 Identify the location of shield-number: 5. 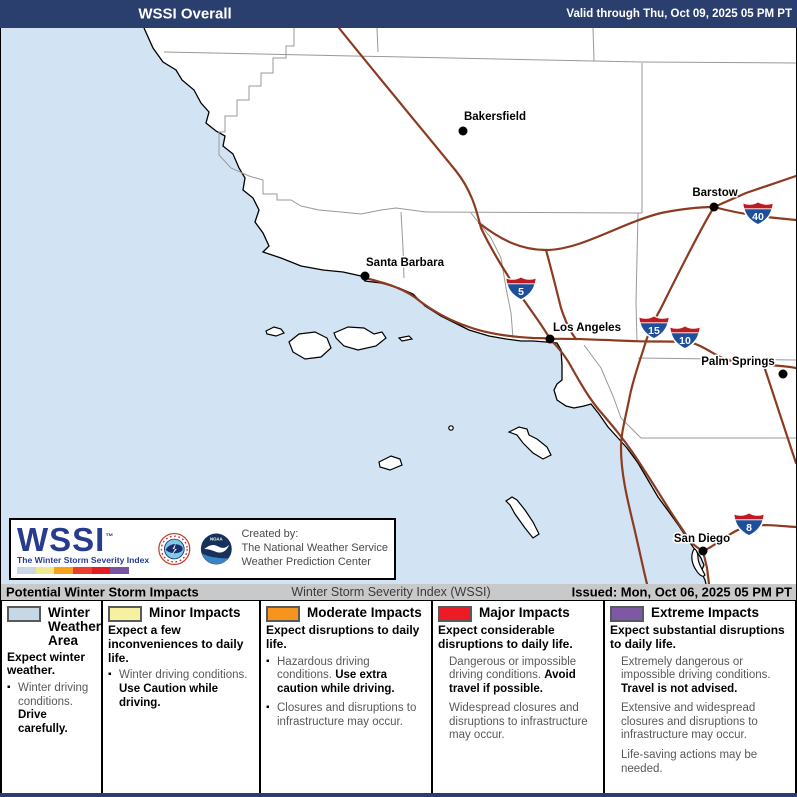
(521, 292).